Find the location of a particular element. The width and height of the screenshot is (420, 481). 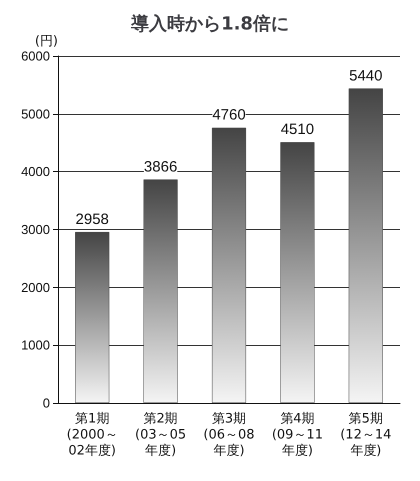

x-tick-label: 第1期 (2000～ 02年度) is located at coordinates (92, 435).